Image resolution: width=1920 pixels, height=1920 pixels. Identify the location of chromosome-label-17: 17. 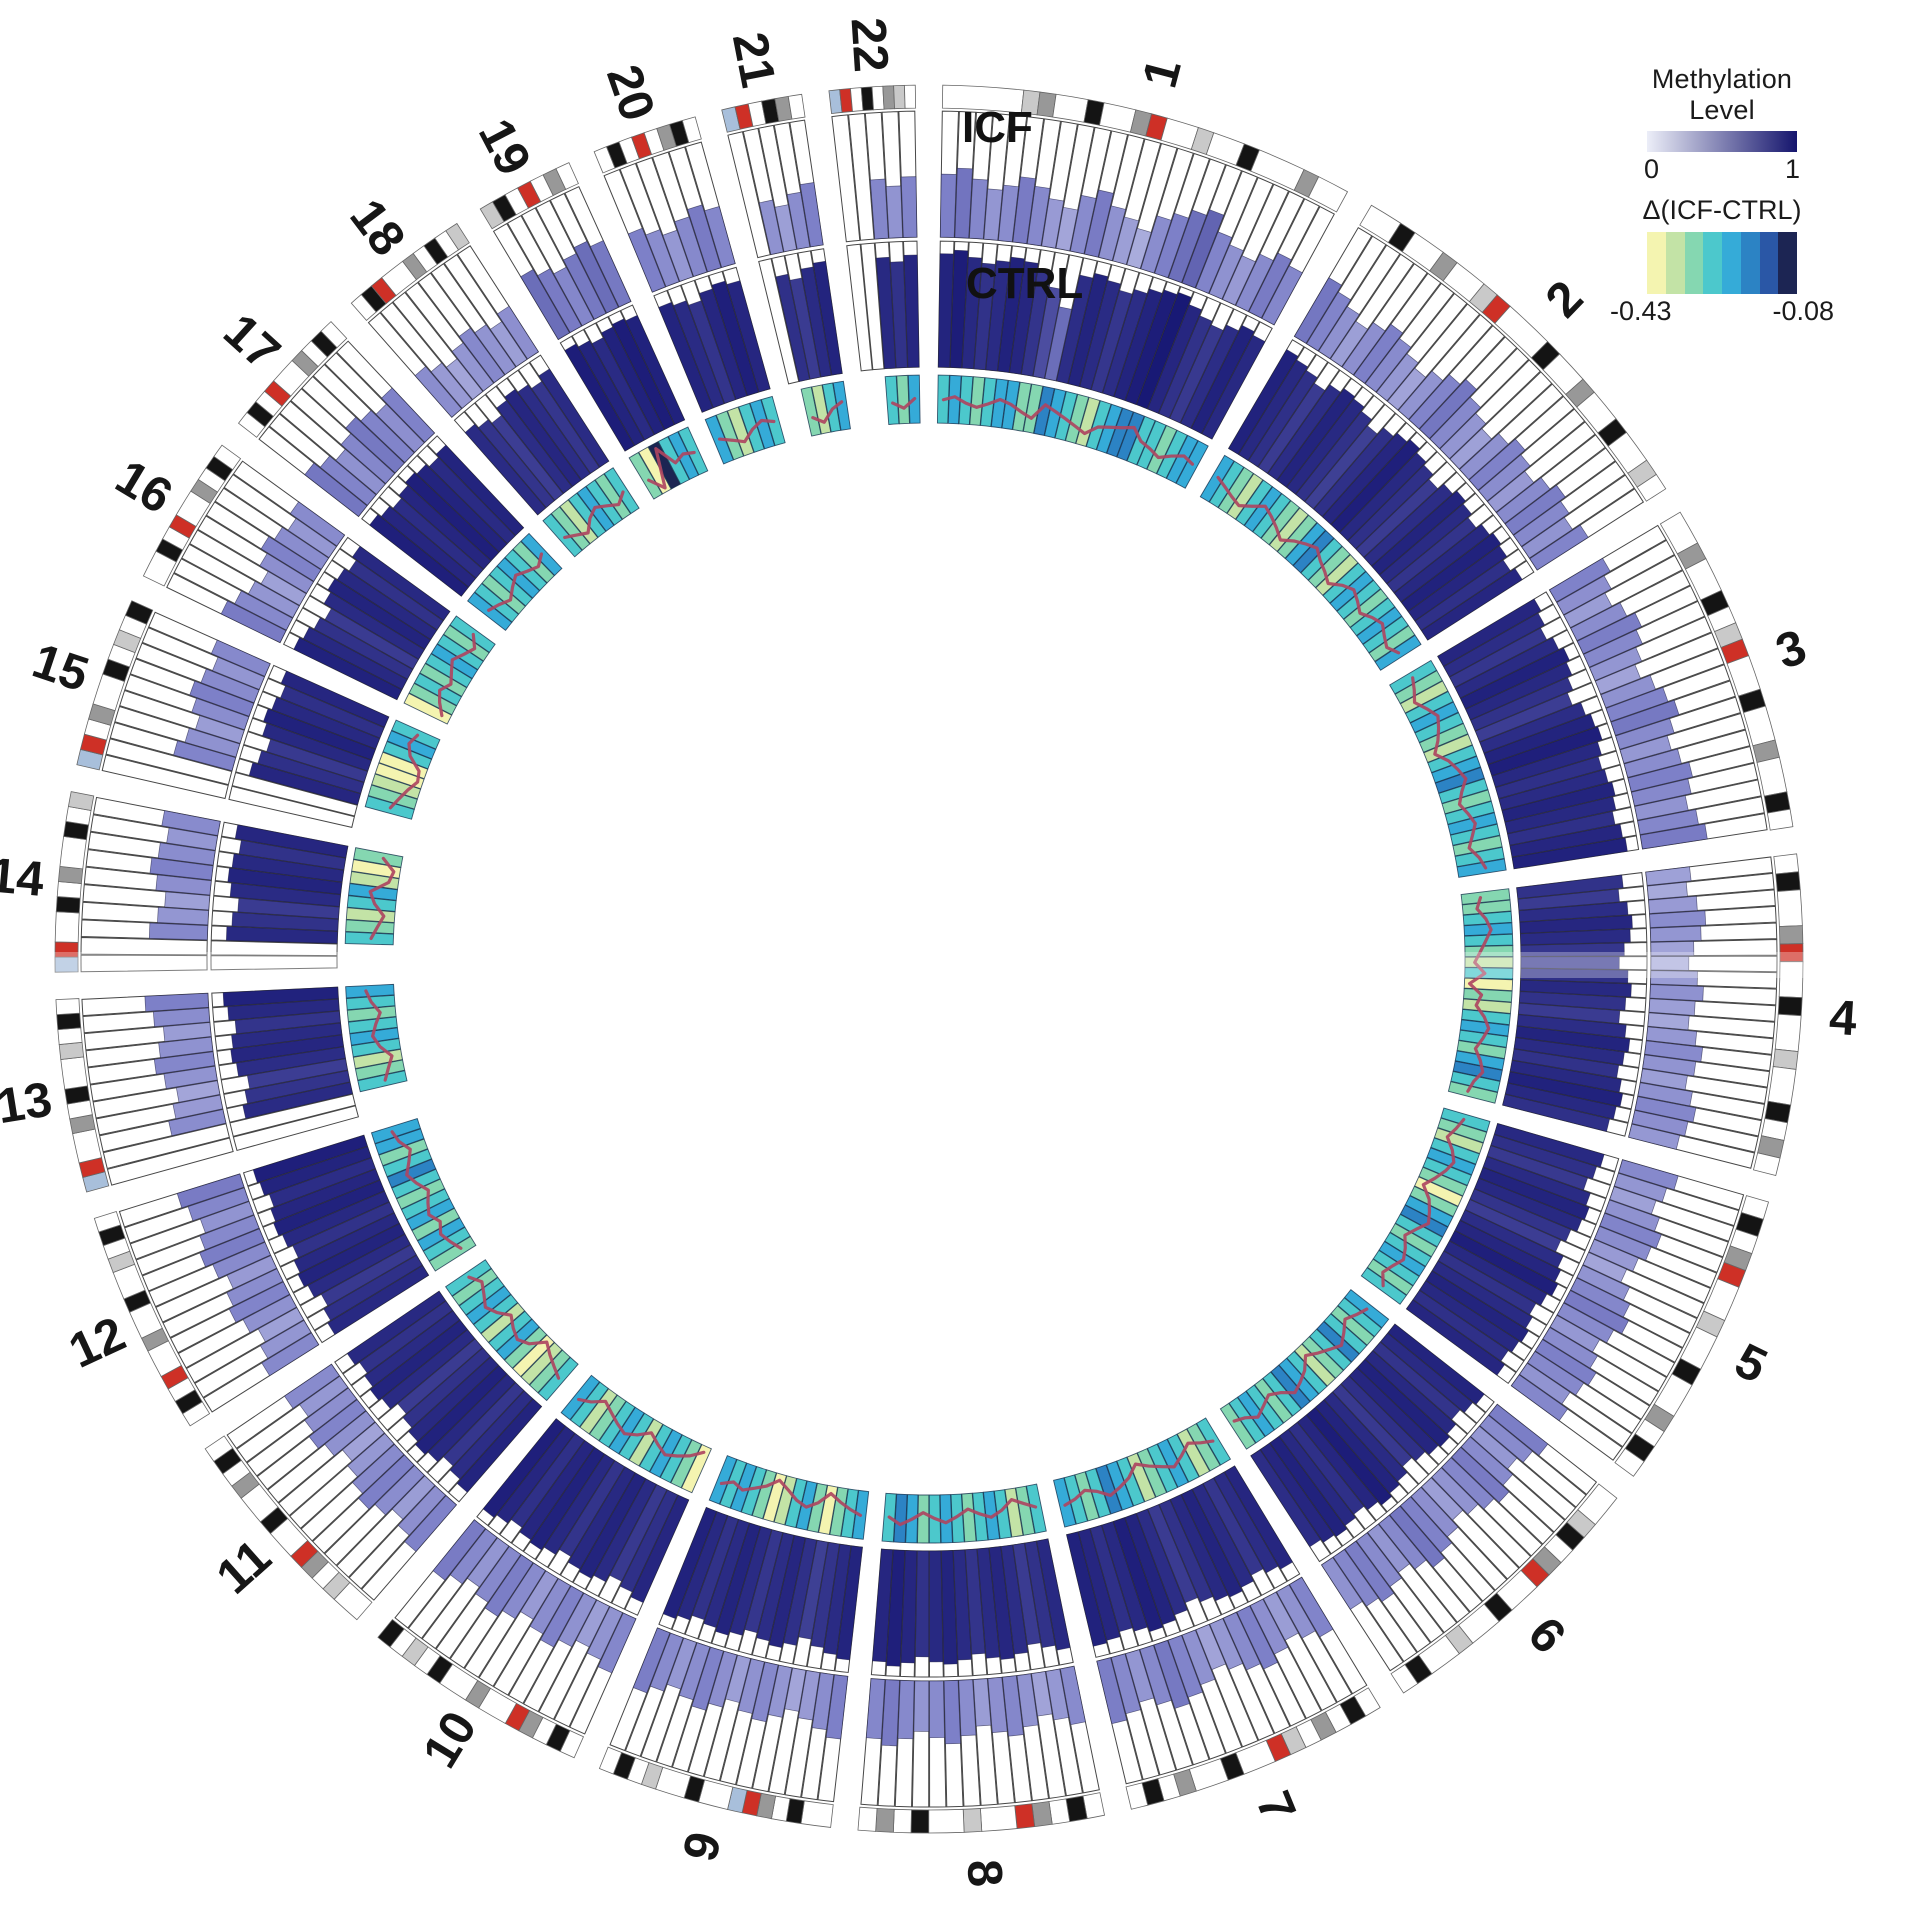
(251, 342).